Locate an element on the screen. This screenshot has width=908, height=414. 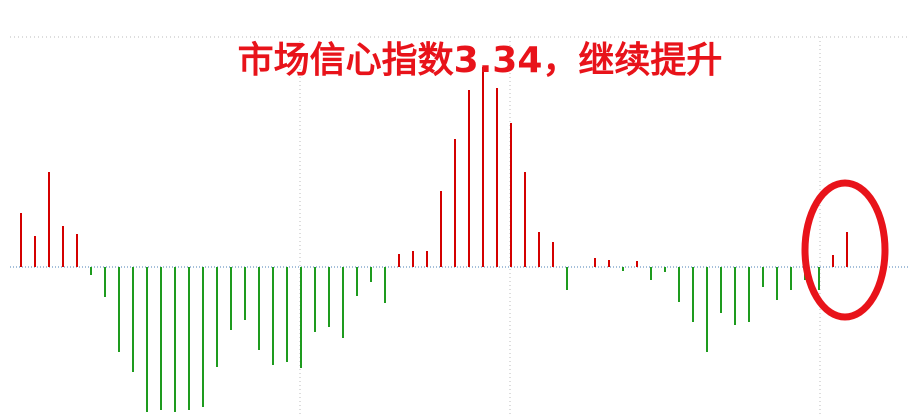
chart-title: 市场信心指数3.34，继续提升 is located at coordinates (480, 60).